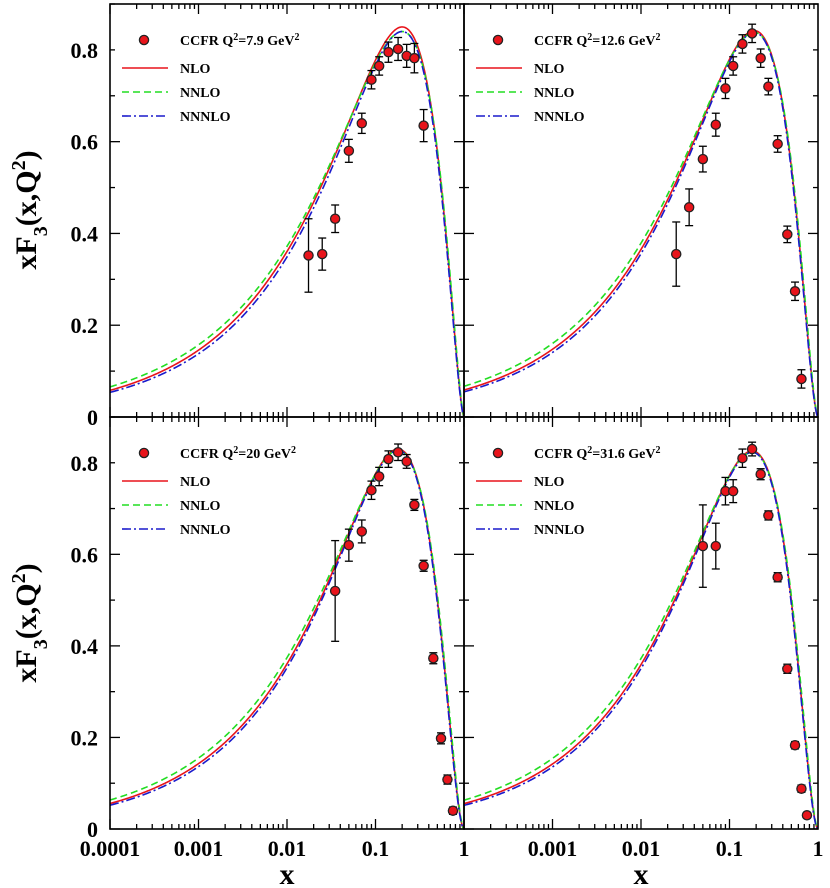  What do you see at coordinates (287, 873) in the screenshot?
I see `x-axis-title: x` at bounding box center [287, 873].